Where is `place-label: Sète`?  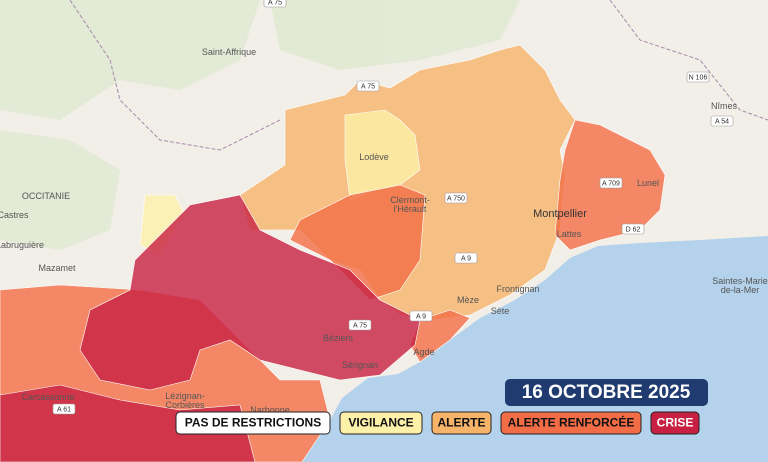 place-label: Sète is located at coordinates (500, 311).